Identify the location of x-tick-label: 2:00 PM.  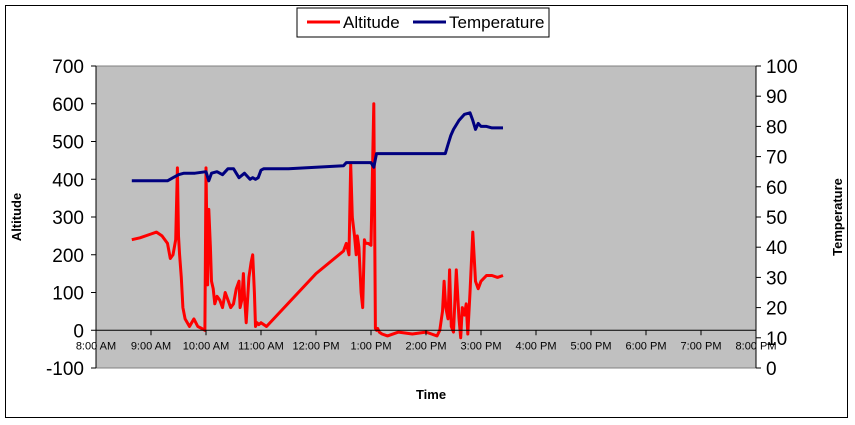
(426, 346).